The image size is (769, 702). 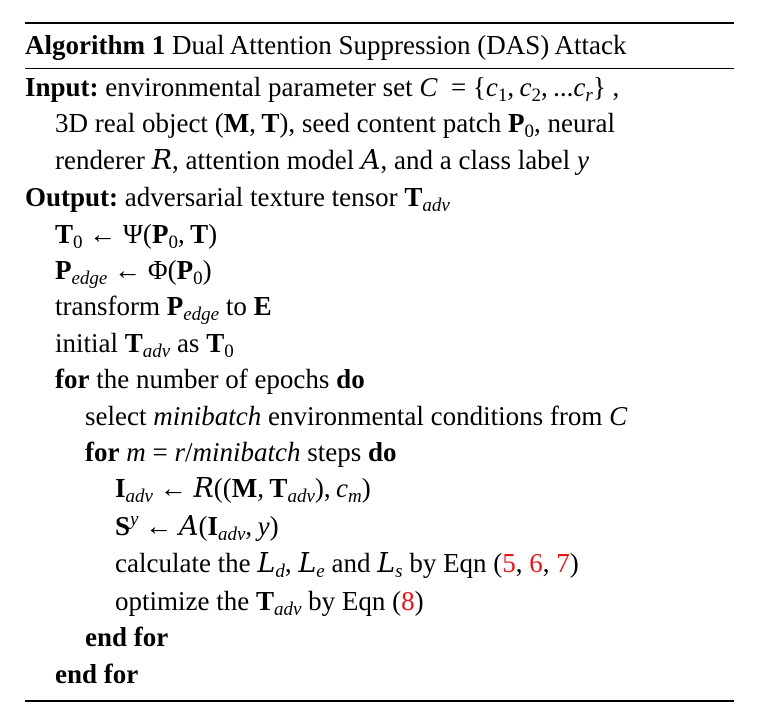 I want to click on input-keyword: Input:, so click(x=62, y=87).